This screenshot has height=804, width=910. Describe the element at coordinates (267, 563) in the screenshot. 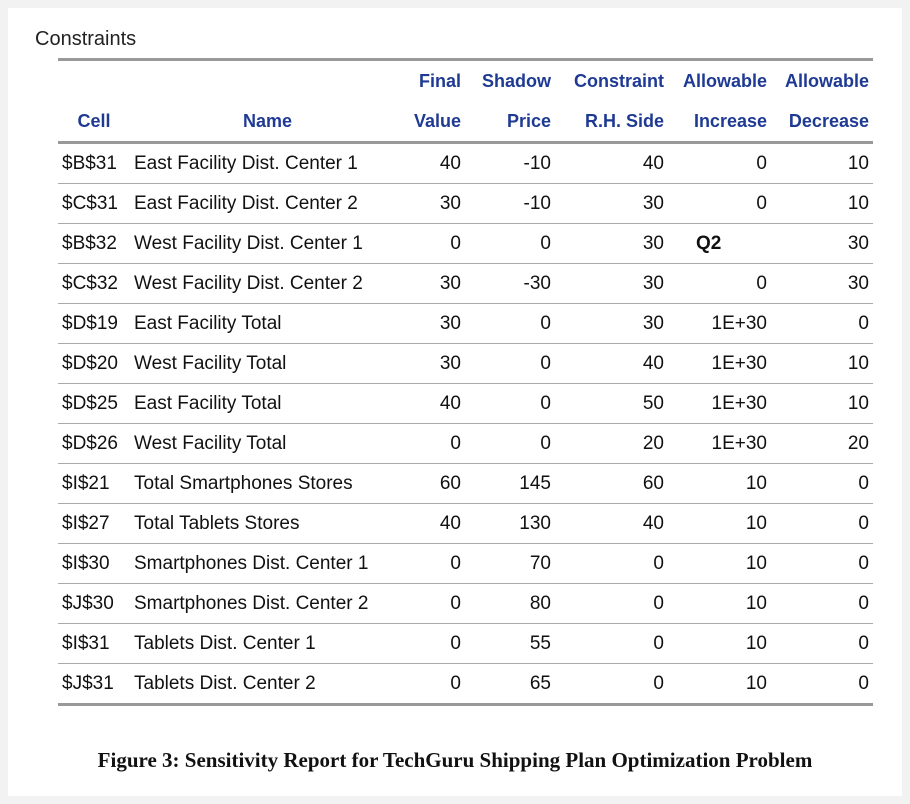

I see `table-cell: Smartphones Dist. Center 1` at that location.